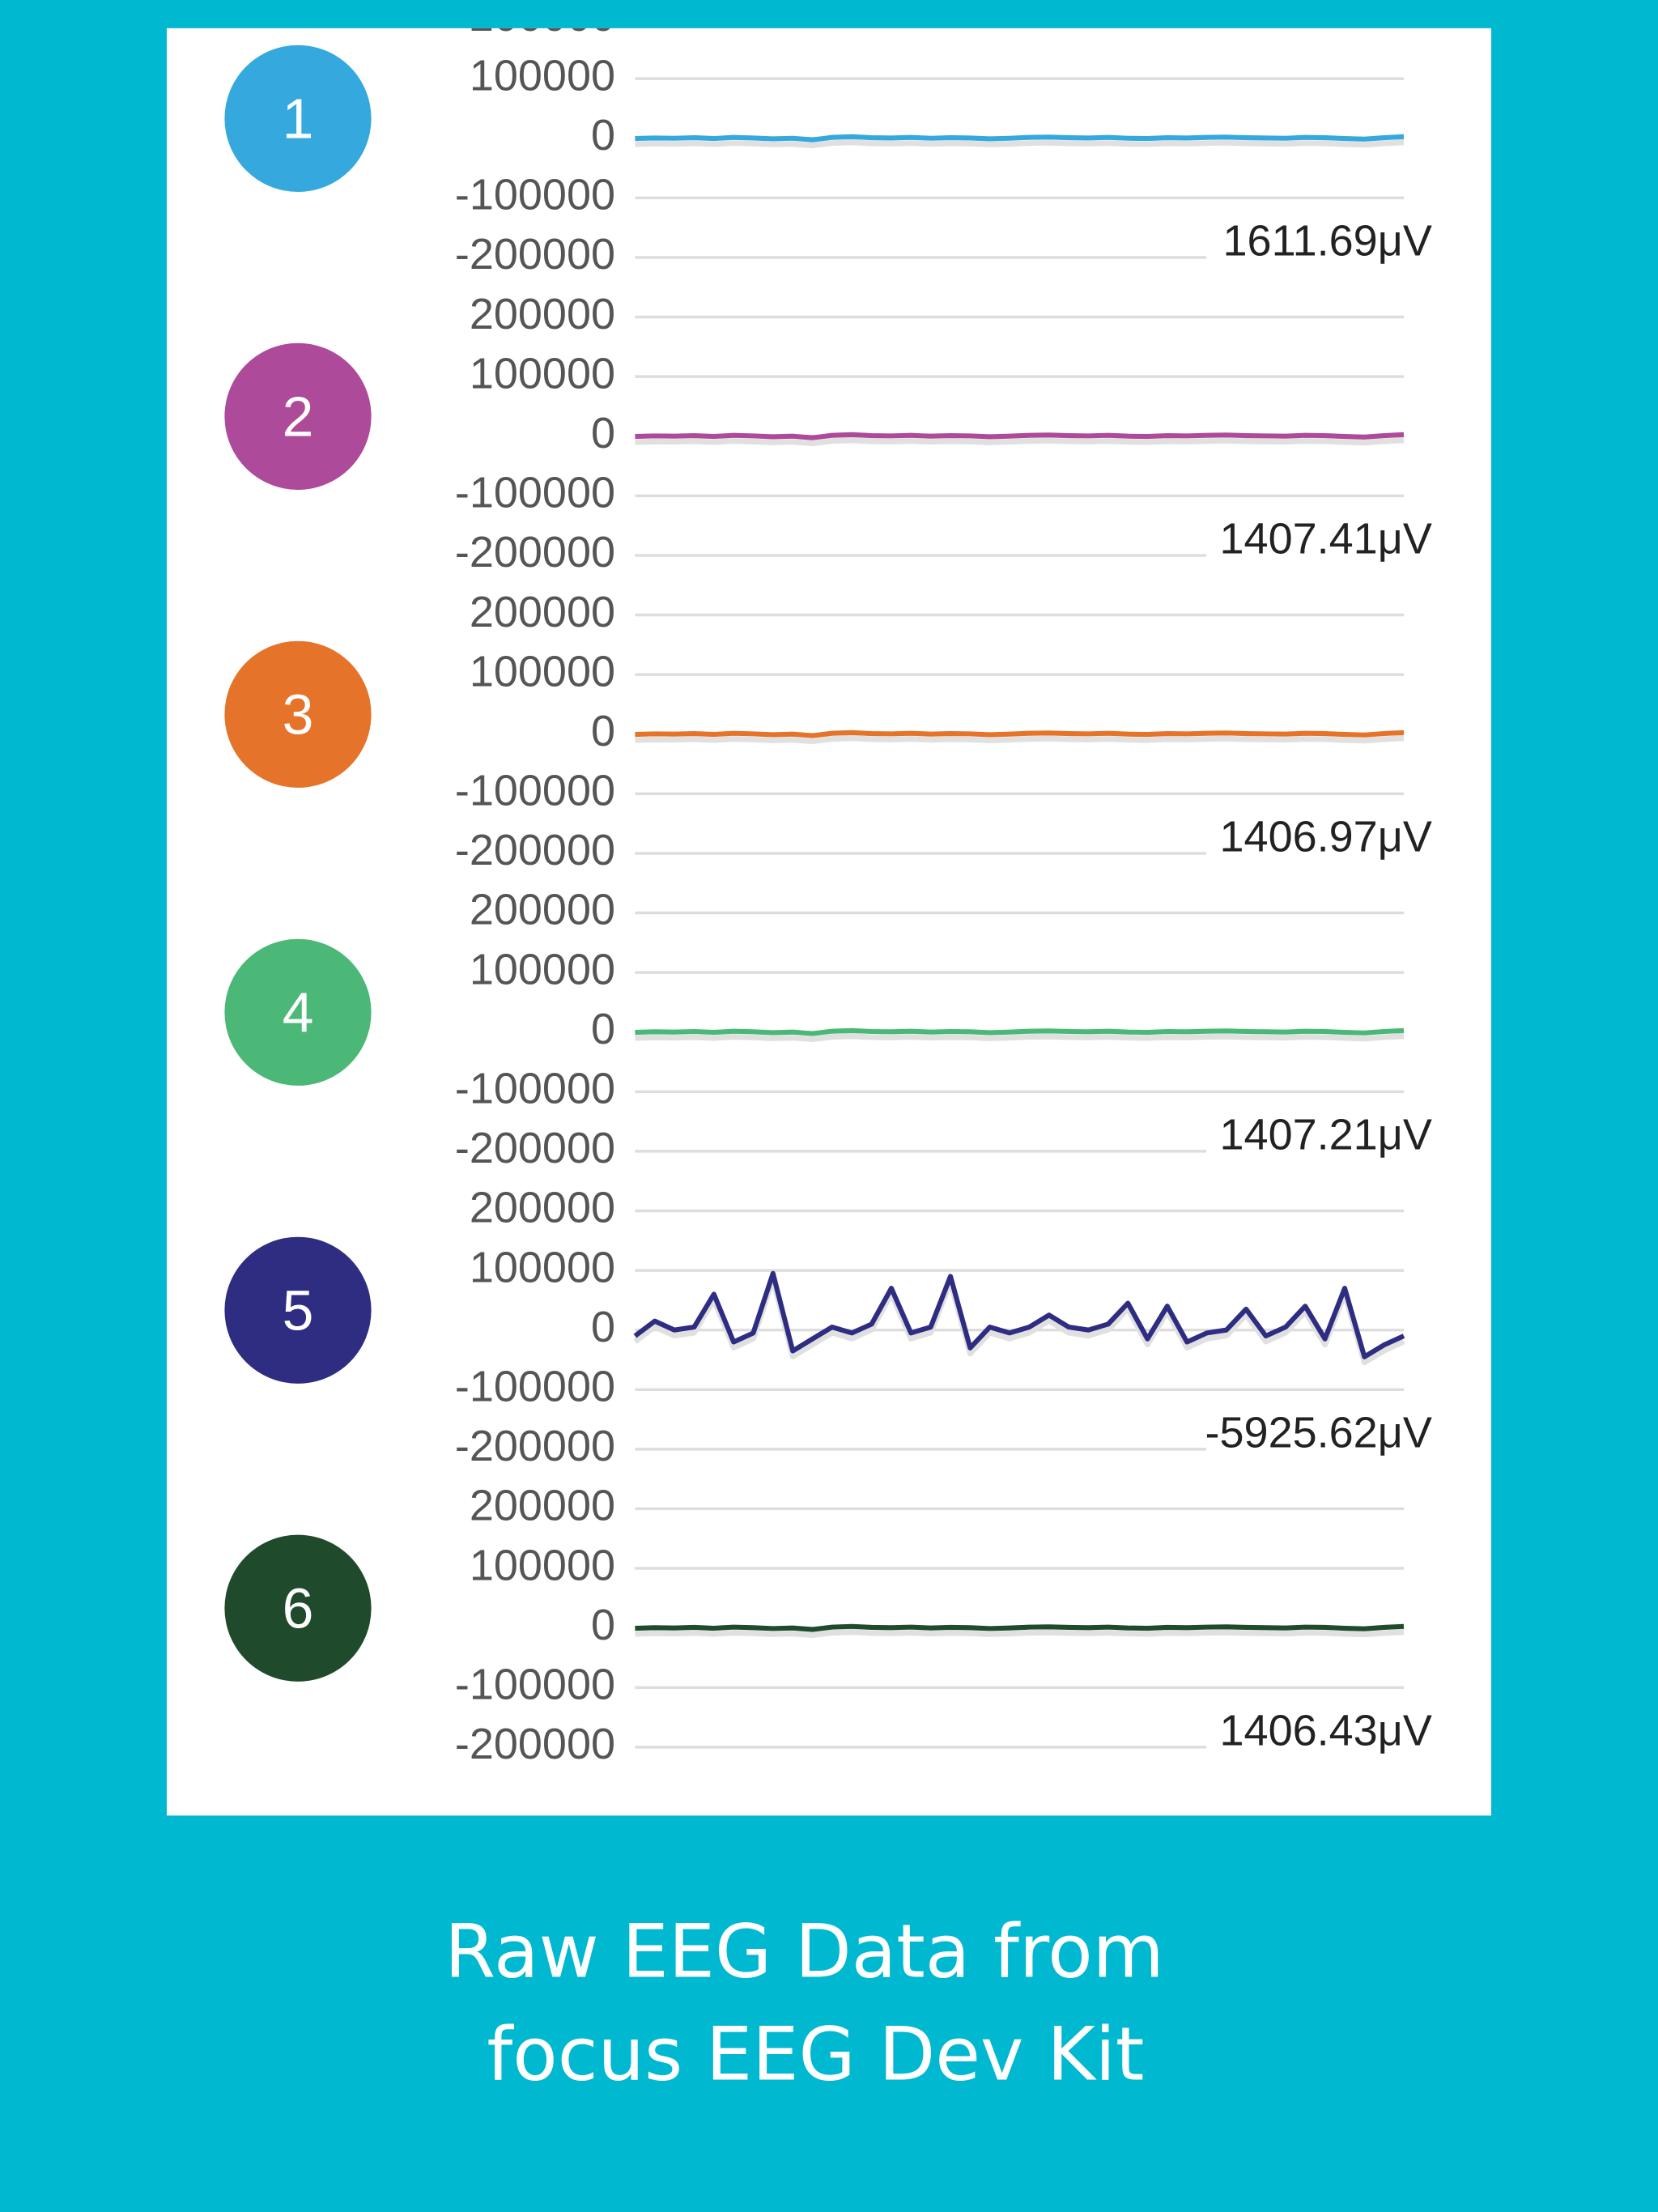  Describe the element at coordinates (1318, 1433) in the screenshot. I see `value-readout: -5925.62μV` at that location.